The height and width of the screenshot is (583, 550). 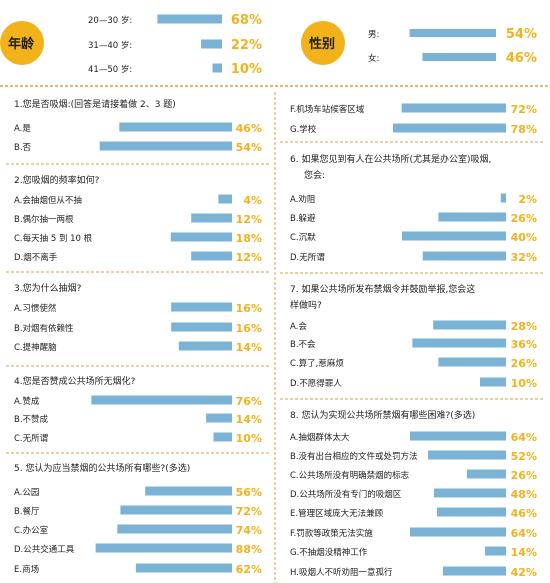 I want to click on option-label: E.商场, so click(x=26, y=569).